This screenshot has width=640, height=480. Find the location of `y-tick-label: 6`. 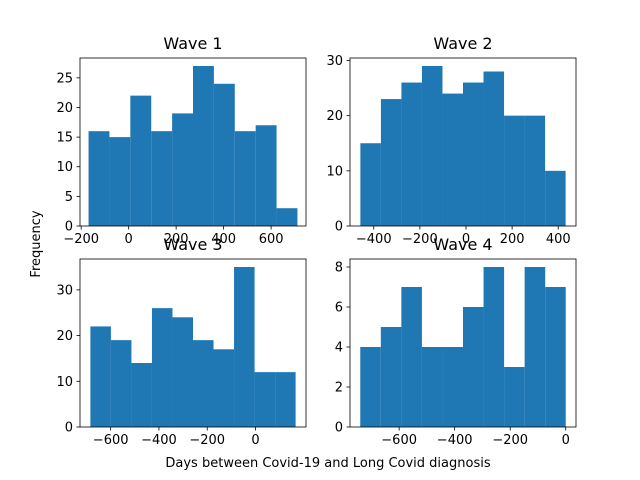

y-tick-label: 6 is located at coordinates (339, 308).